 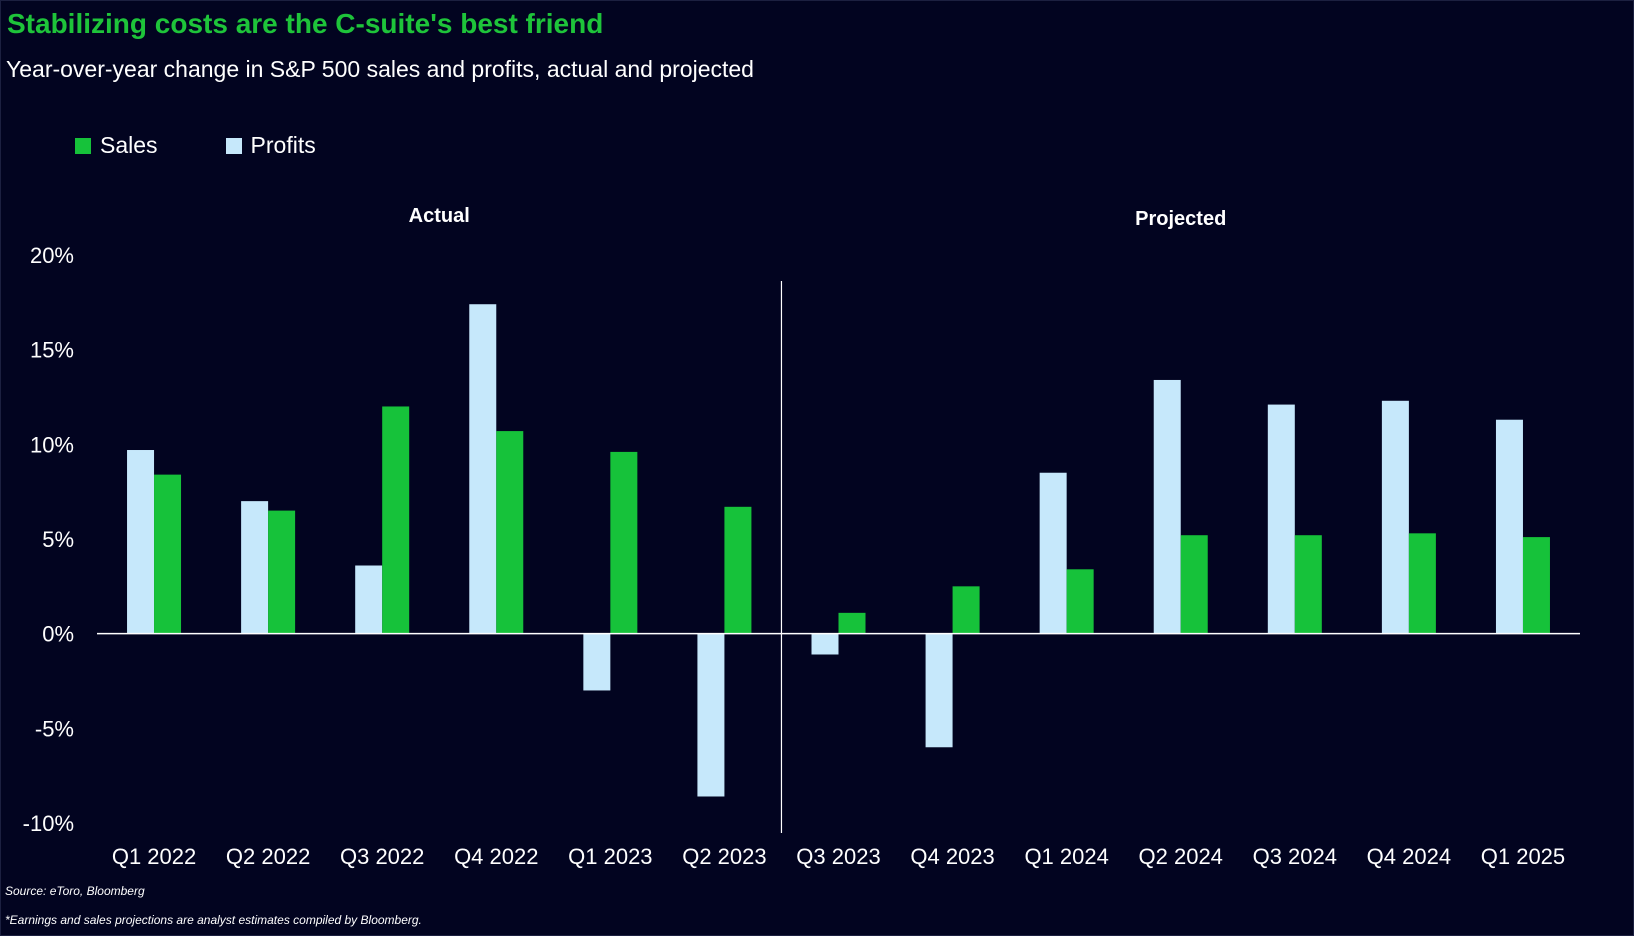 I want to click on x-tick-label: Q1 2025, so click(x=1523, y=856).